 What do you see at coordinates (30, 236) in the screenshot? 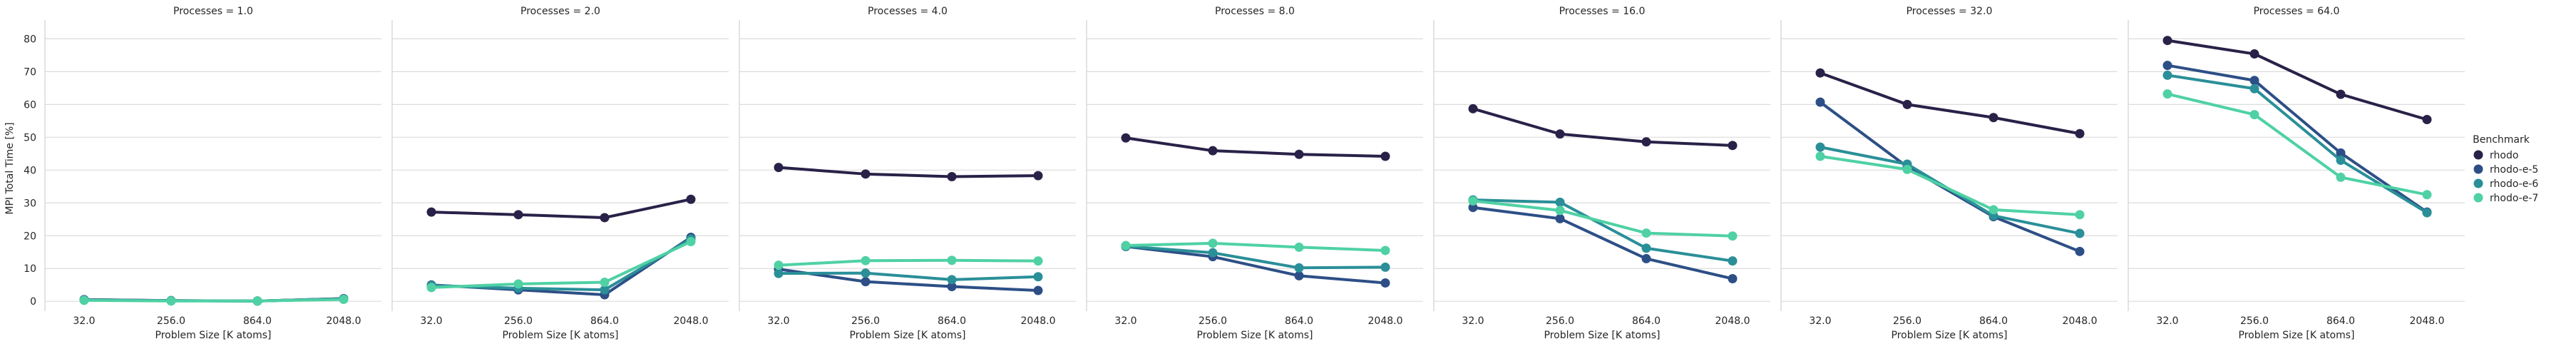
I see `y-tick-label: 20` at bounding box center [30, 236].